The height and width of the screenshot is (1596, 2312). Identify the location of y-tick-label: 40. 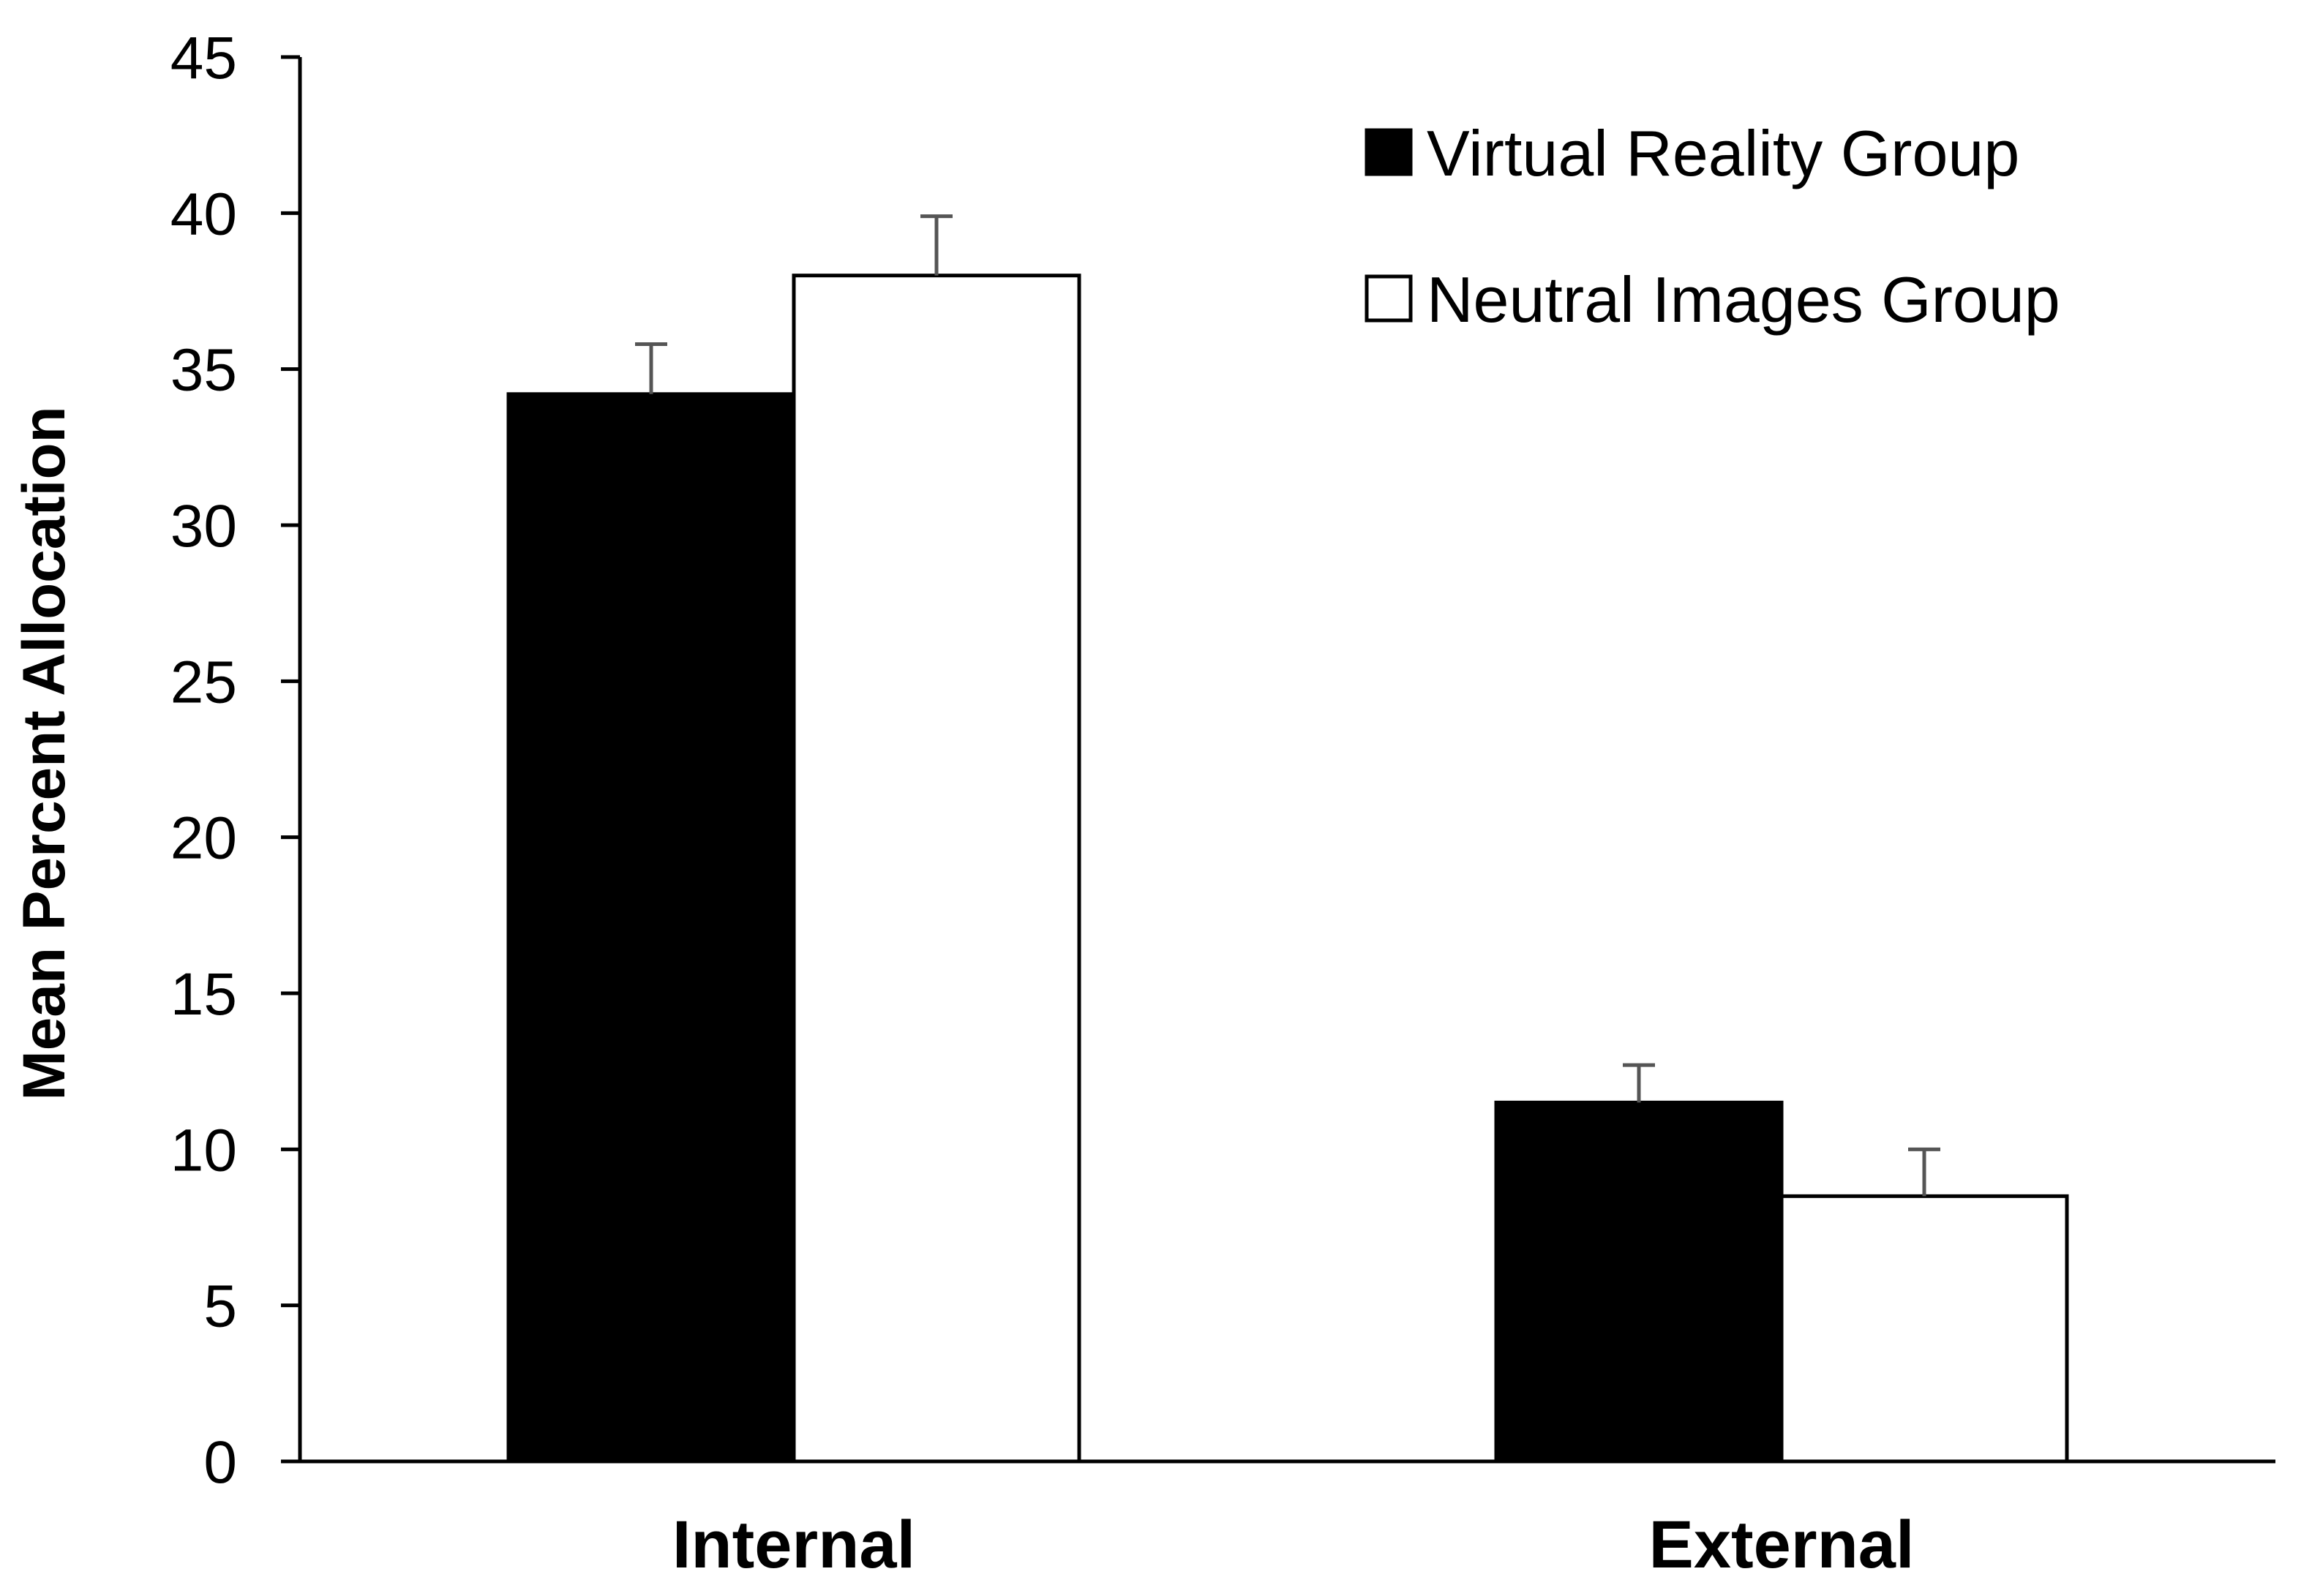
(203, 214).